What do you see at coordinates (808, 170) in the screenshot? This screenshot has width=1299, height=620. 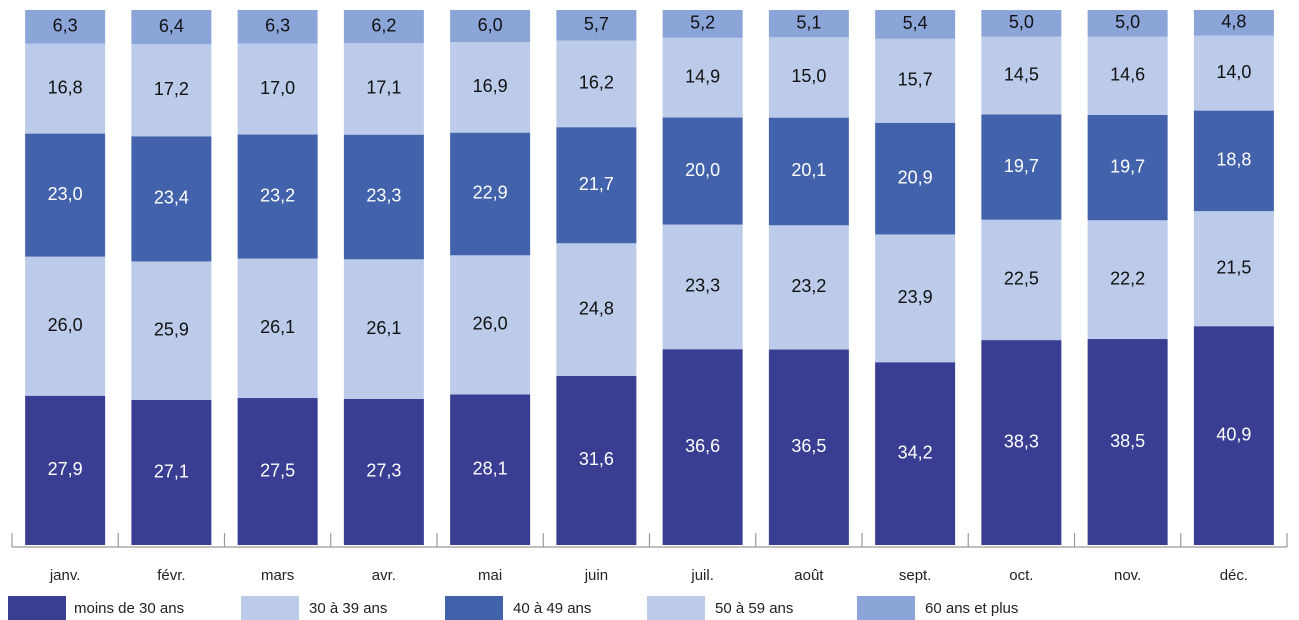 I see `data-label: 20,1` at bounding box center [808, 170].